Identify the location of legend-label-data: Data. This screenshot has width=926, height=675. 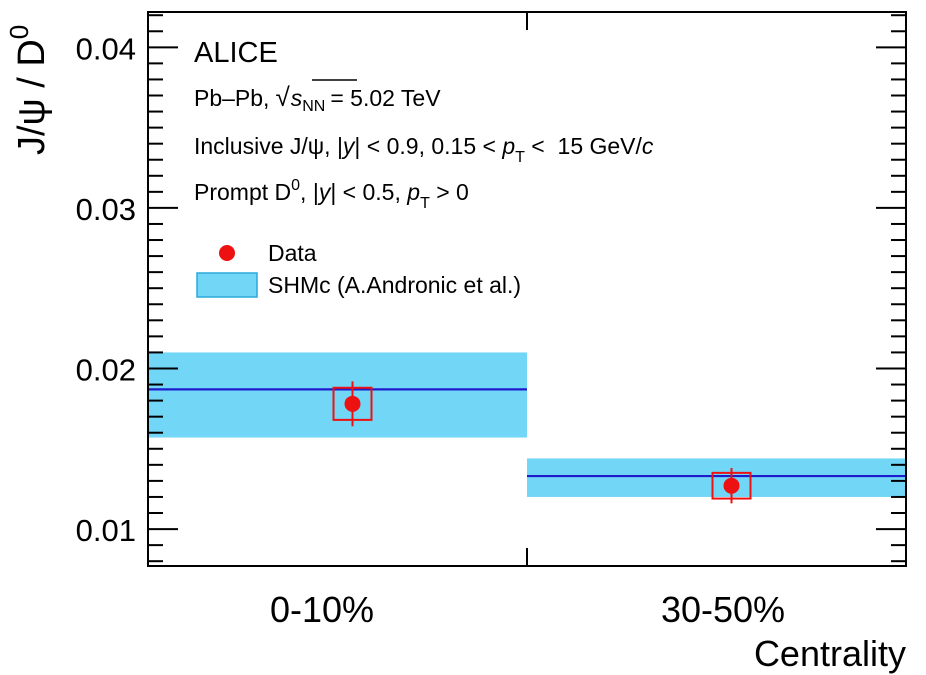
(292, 253).